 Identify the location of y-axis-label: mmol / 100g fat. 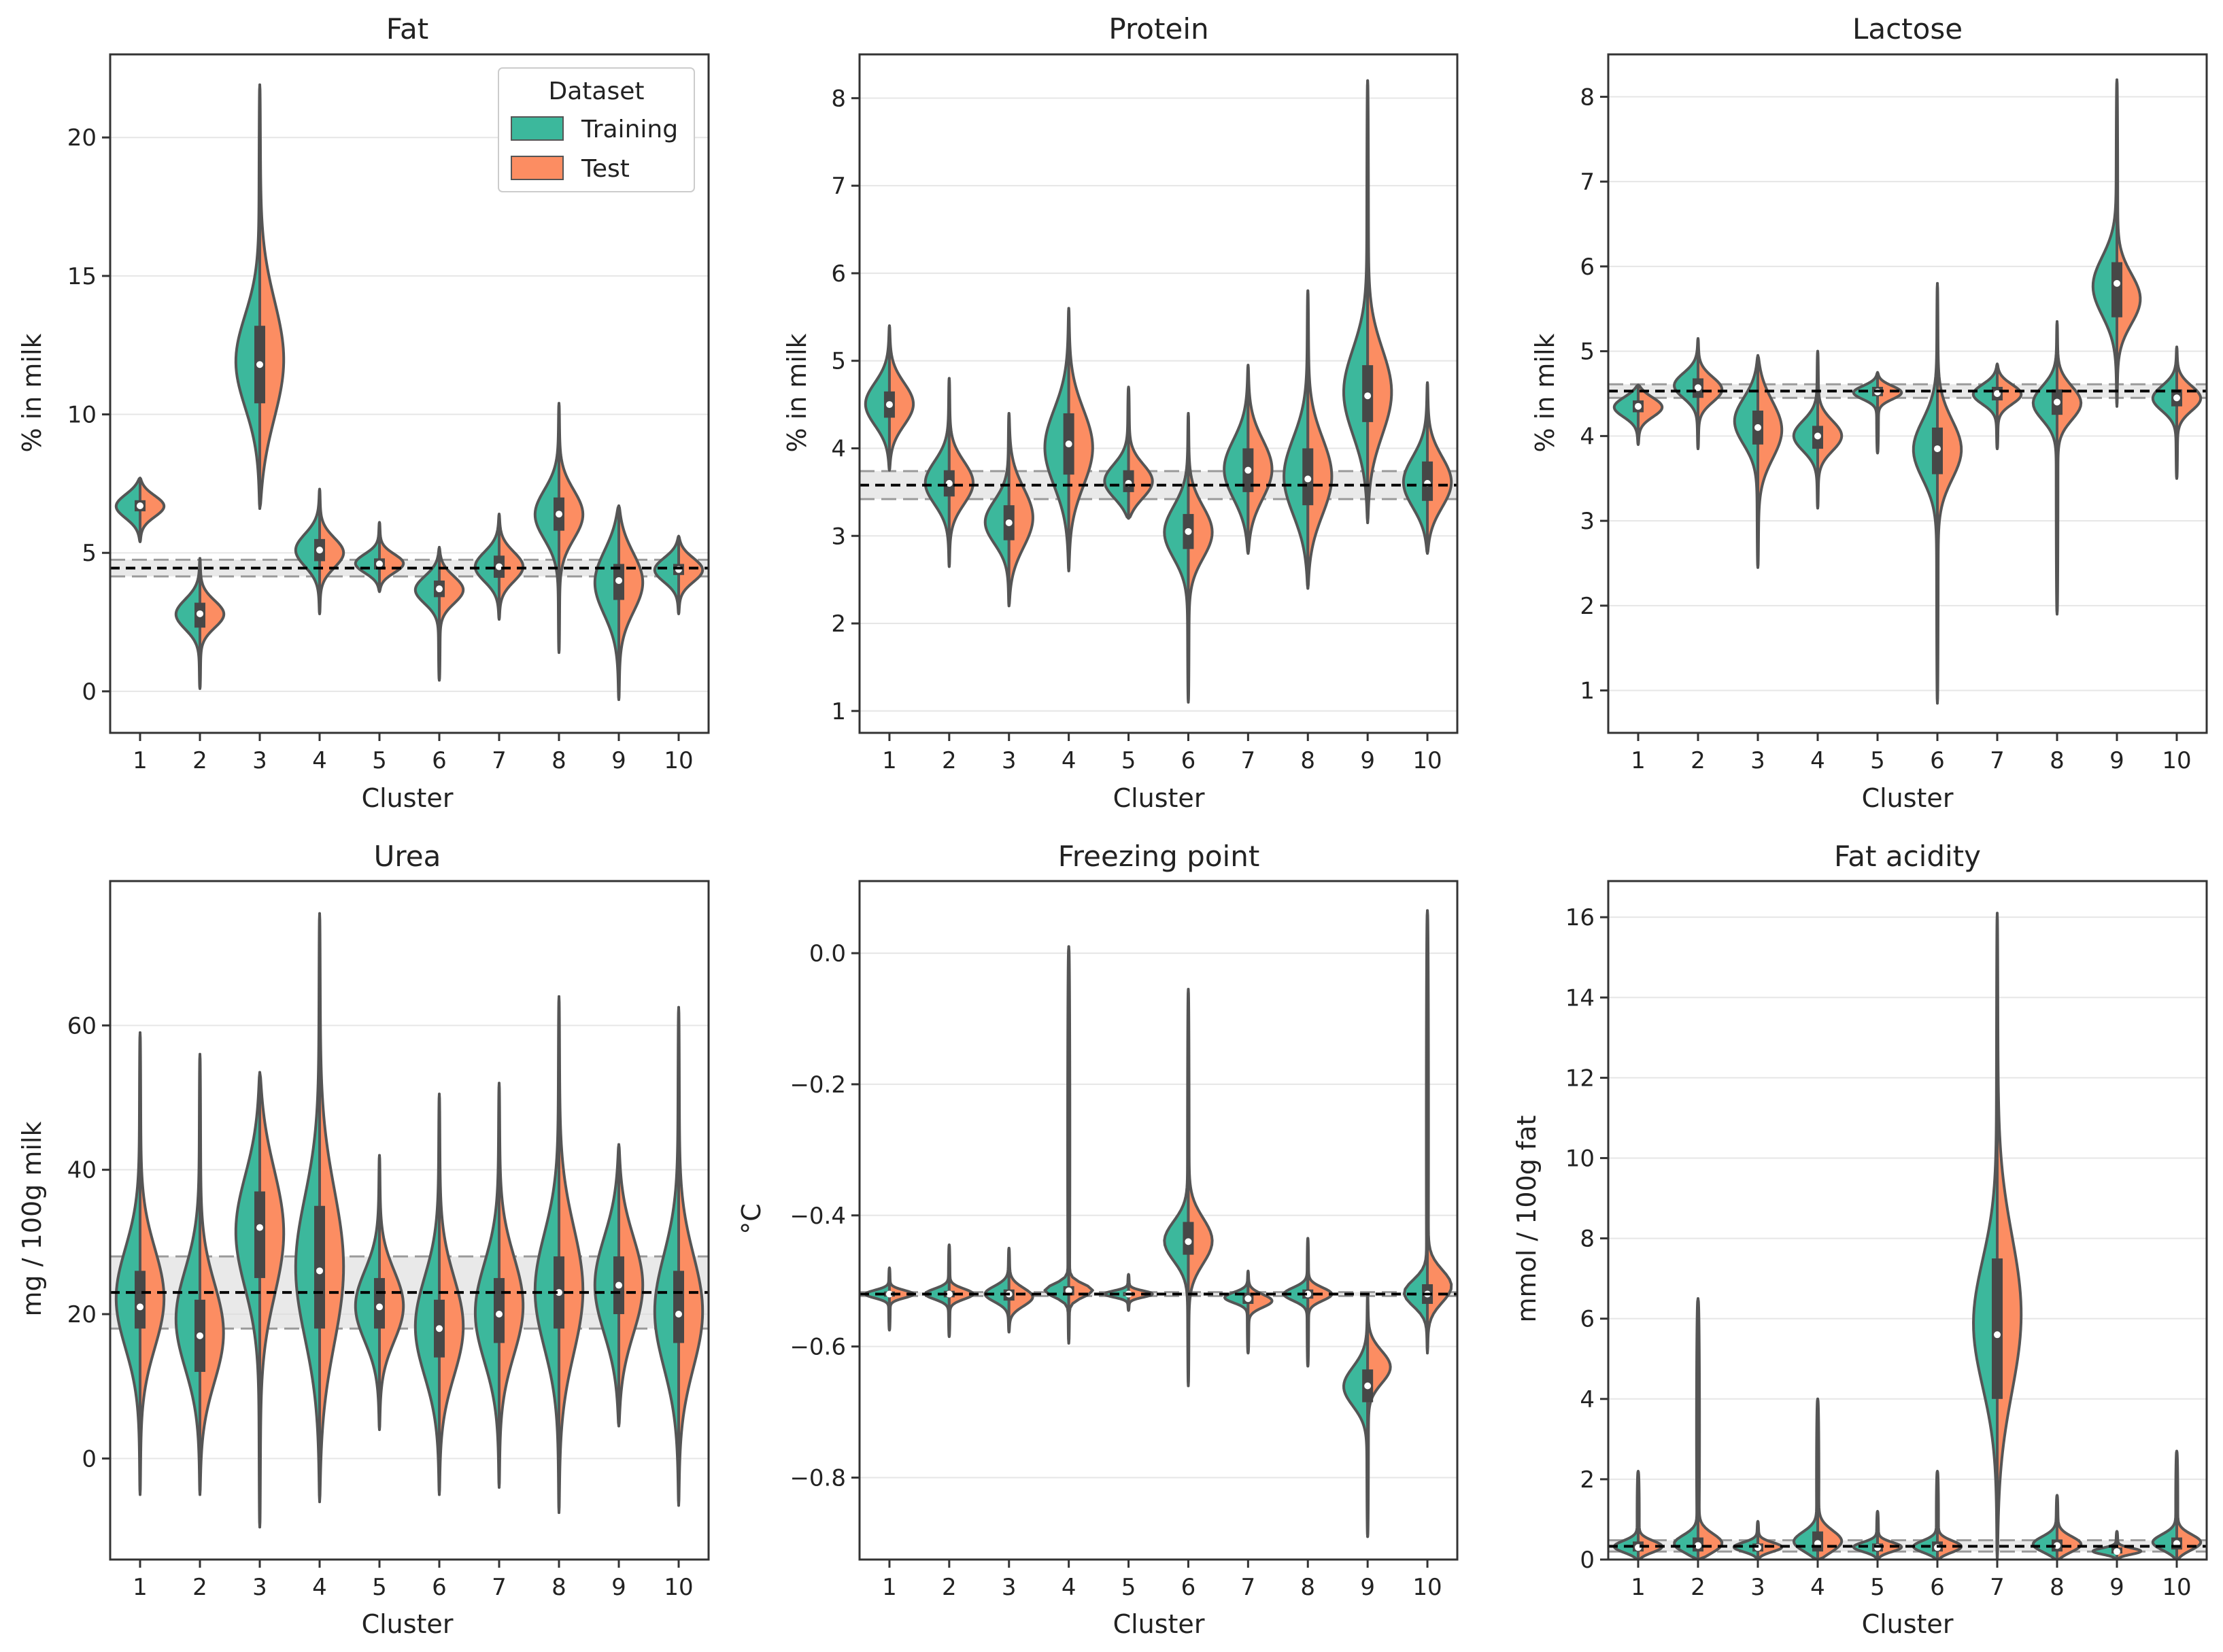
(1527, 1218).